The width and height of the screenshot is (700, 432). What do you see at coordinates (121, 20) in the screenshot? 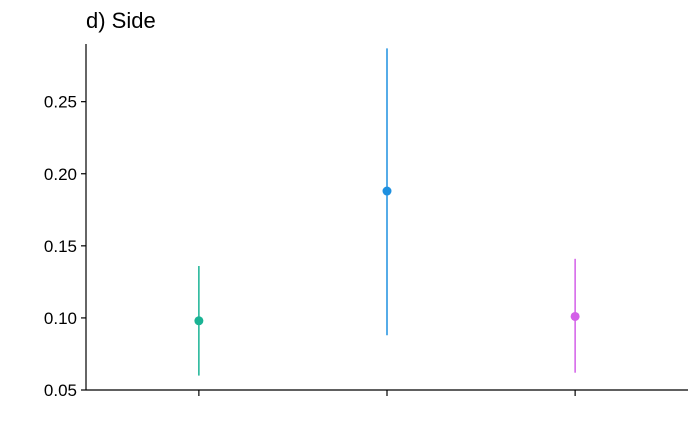
I see `chart-title: d) Side` at bounding box center [121, 20].